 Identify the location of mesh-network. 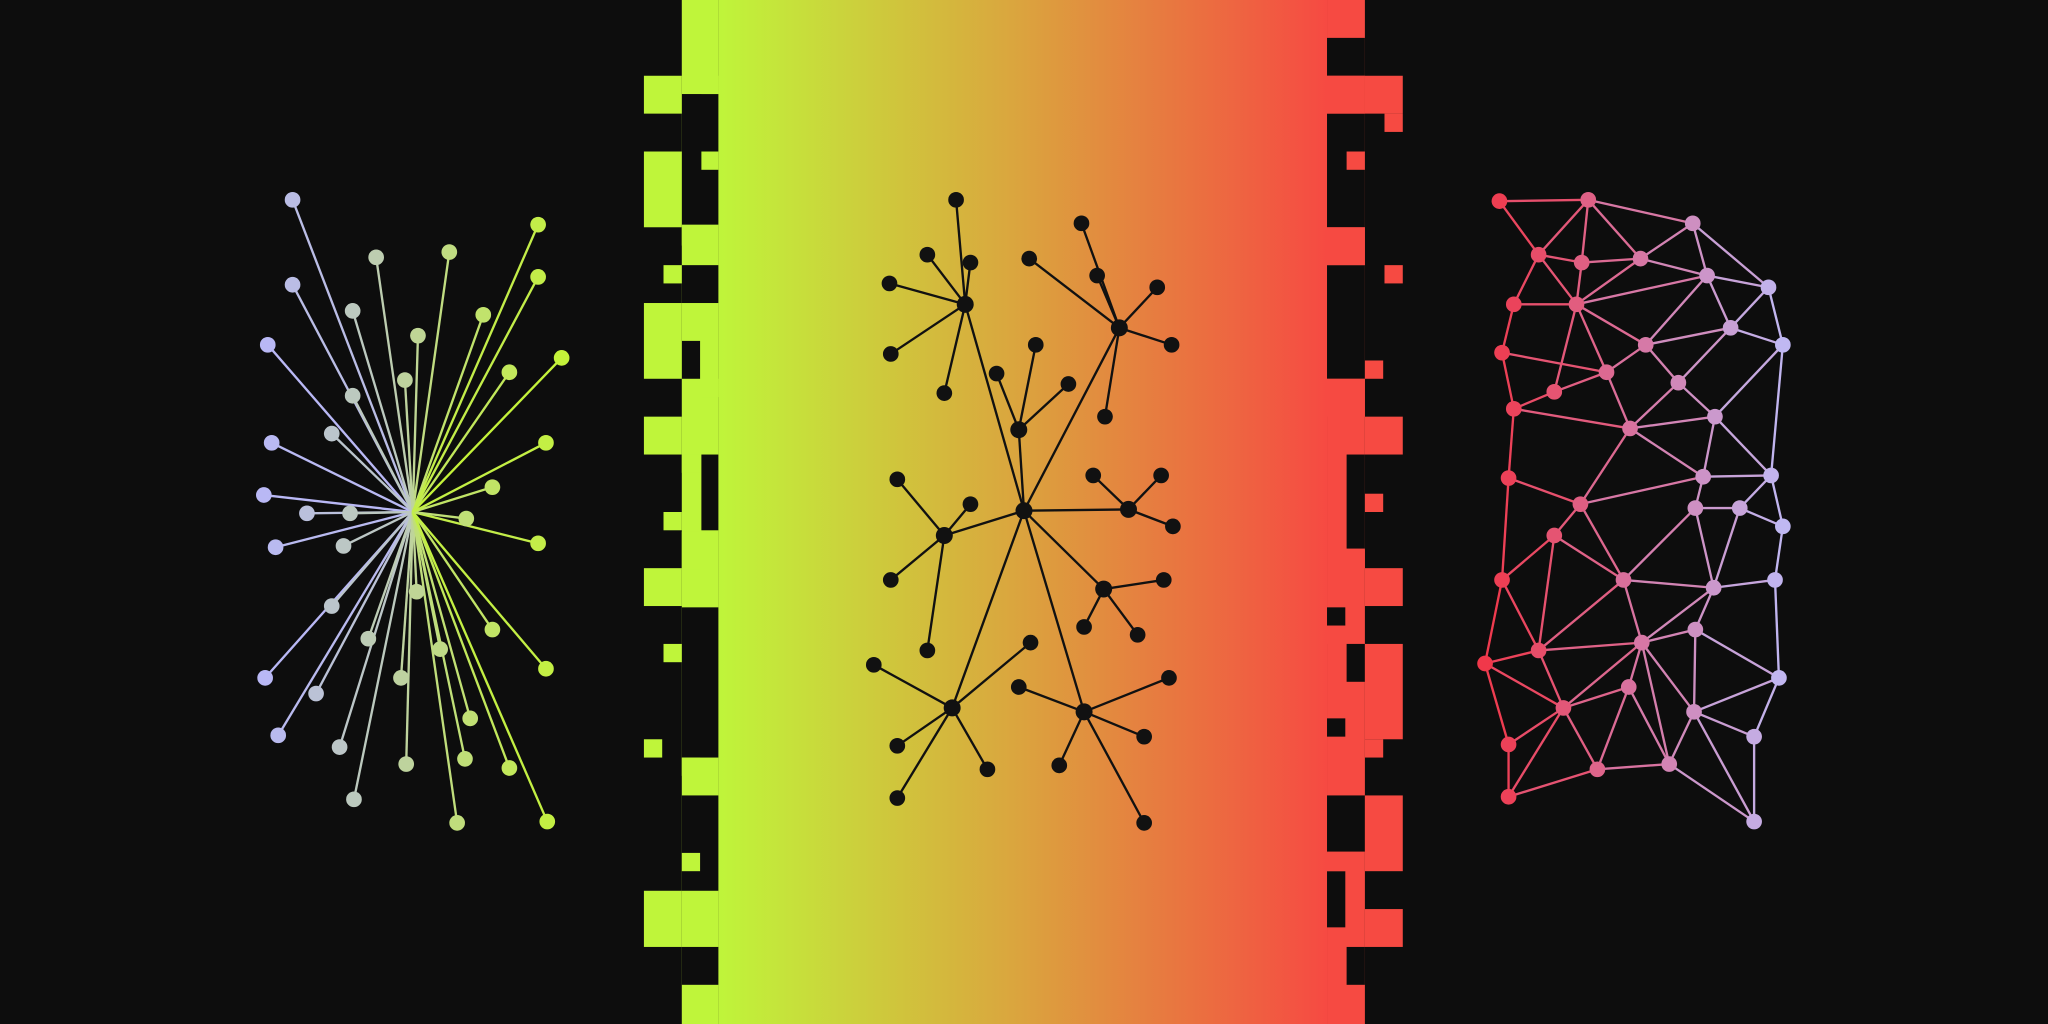
(1634, 511).